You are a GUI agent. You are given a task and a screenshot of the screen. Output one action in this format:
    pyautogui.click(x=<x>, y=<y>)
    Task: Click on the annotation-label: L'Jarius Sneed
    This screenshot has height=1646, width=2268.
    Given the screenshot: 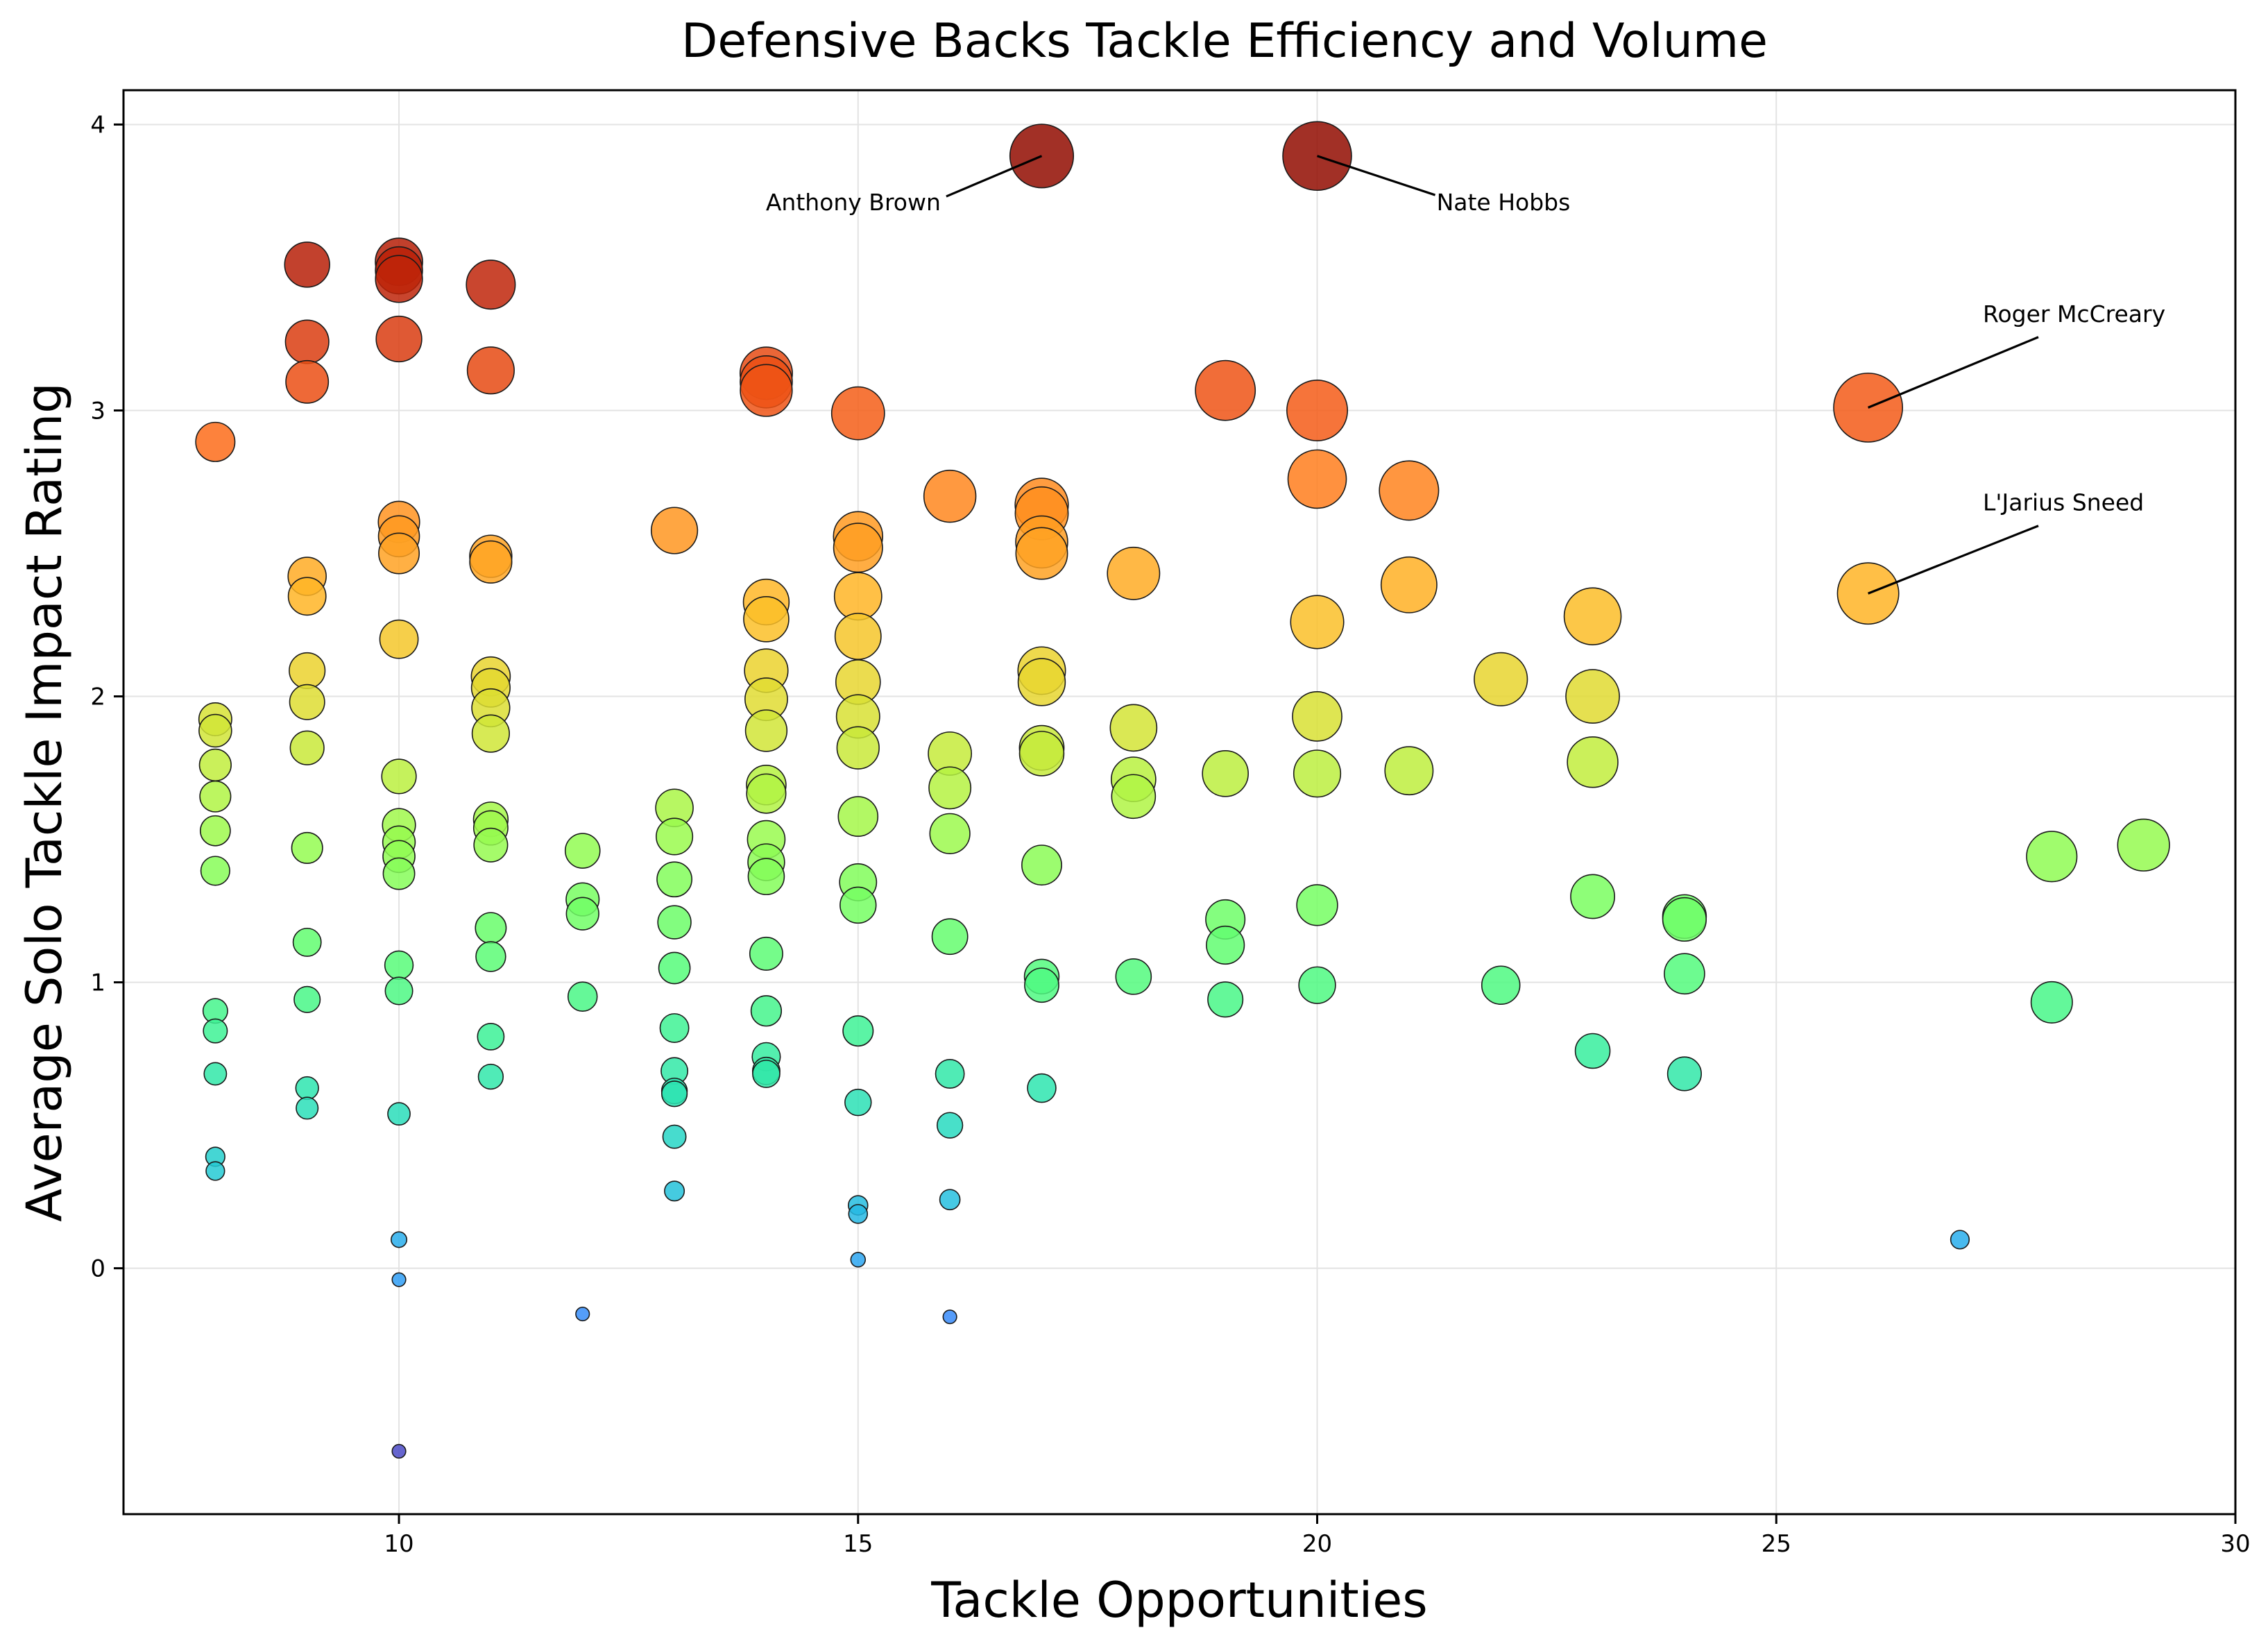 What is the action you would take?
    pyautogui.click(x=2063, y=503)
    